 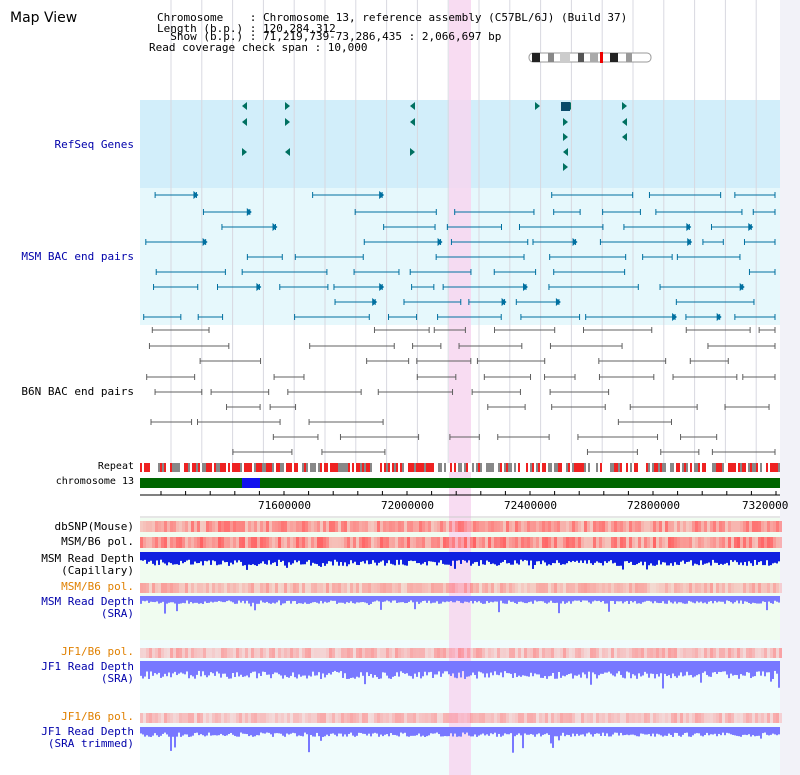 I want to click on track-label-refseq-genes: RefSeq Genes, so click(x=94, y=144).